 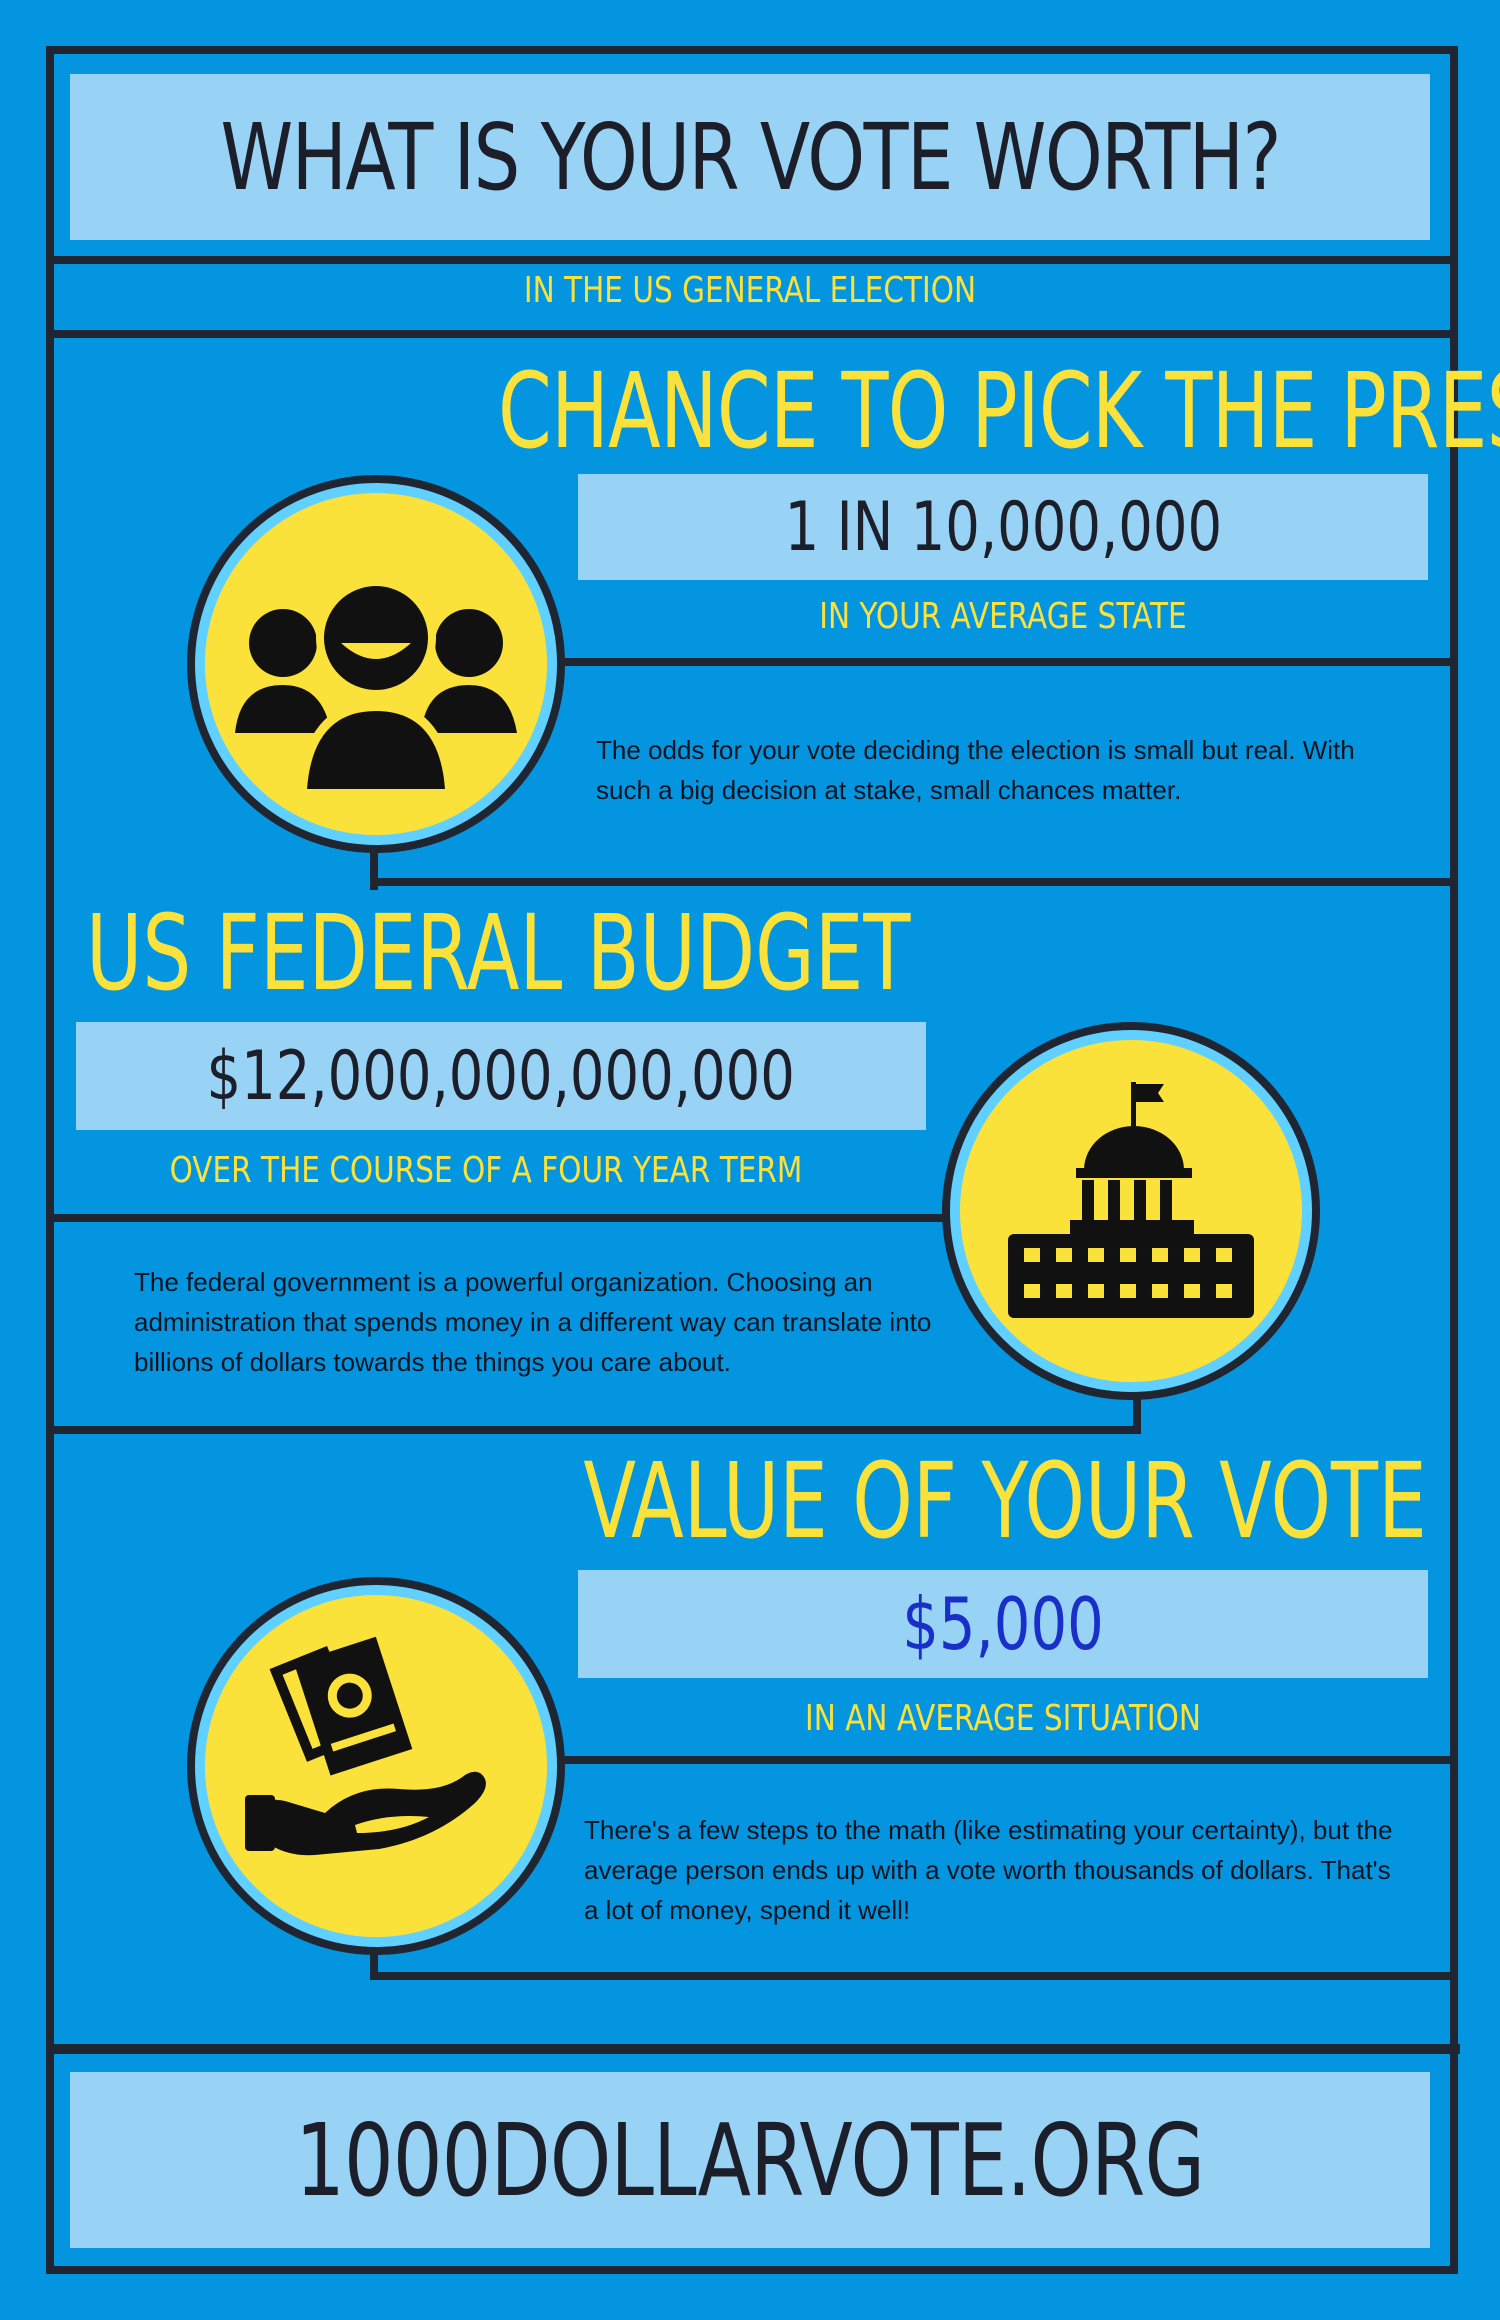 What do you see at coordinates (750, 290) in the screenshot?
I see `page-subtitle: IN THE US GENERAL ELECTION` at bounding box center [750, 290].